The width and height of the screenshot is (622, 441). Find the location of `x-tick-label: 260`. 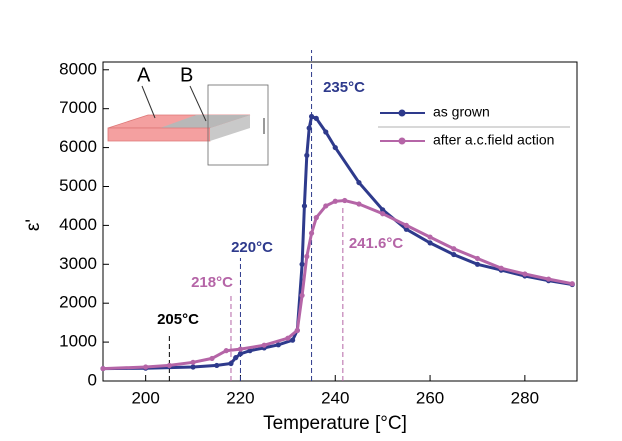

x-tick-label: 260 is located at coordinates (430, 397).